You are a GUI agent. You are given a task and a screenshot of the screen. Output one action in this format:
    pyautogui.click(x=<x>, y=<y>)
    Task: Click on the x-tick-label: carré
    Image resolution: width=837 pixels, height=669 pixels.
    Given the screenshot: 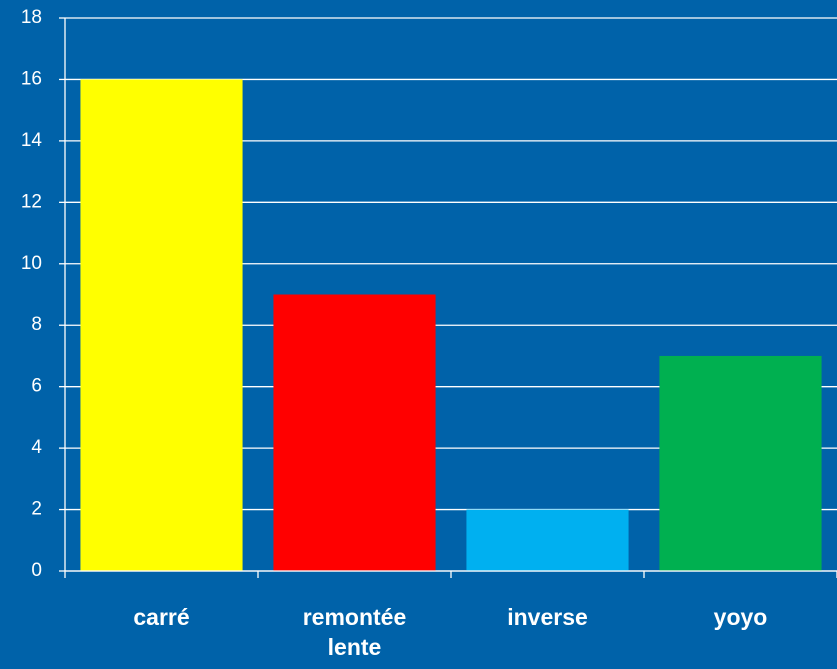 What is the action you would take?
    pyautogui.click(x=161, y=617)
    